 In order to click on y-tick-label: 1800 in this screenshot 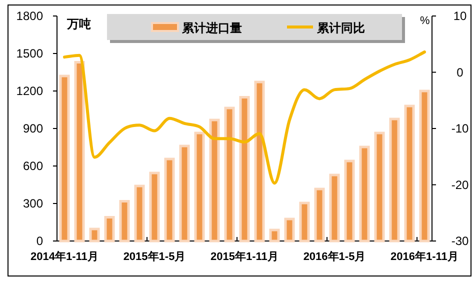, I will do `click(30, 16)`.